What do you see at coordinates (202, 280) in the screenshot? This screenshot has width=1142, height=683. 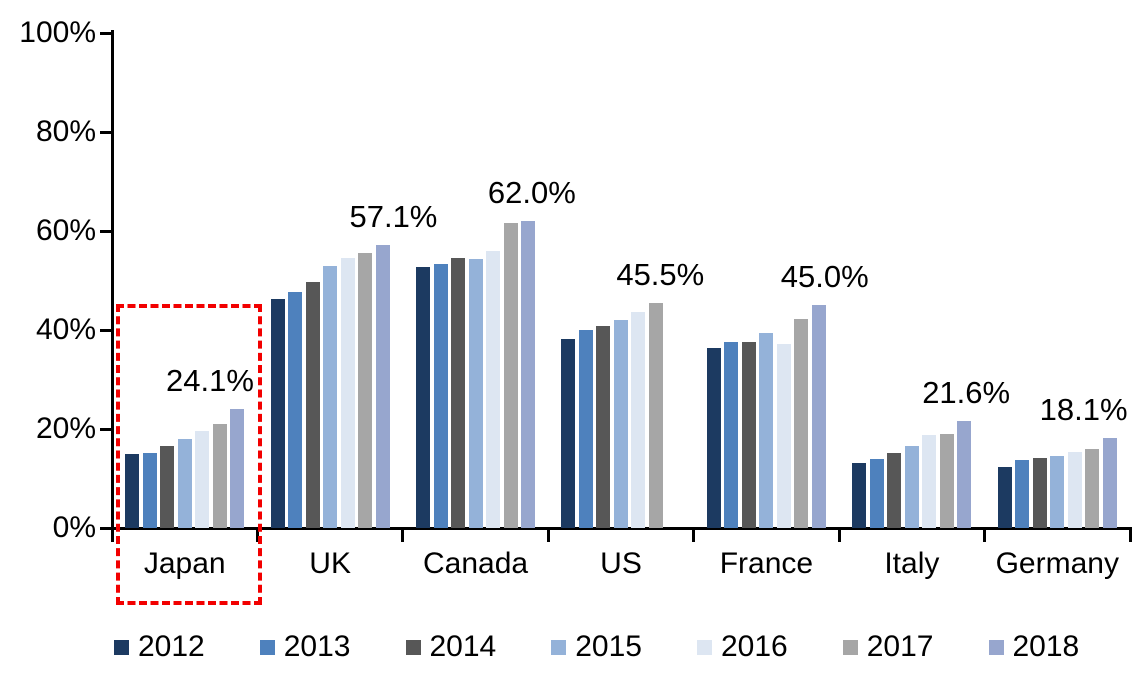 I see `bar-slot-japan-2016` at bounding box center [202, 280].